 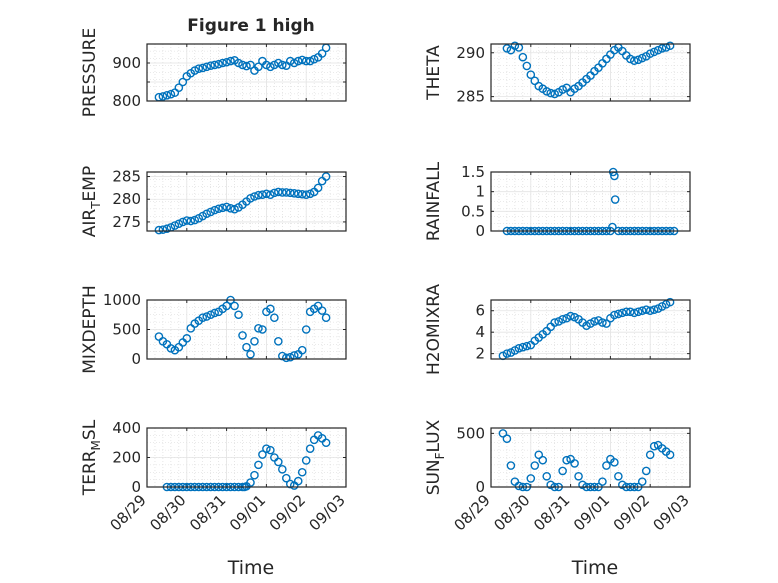 I want to click on figure-title: Figure 1 high, so click(x=251, y=26).